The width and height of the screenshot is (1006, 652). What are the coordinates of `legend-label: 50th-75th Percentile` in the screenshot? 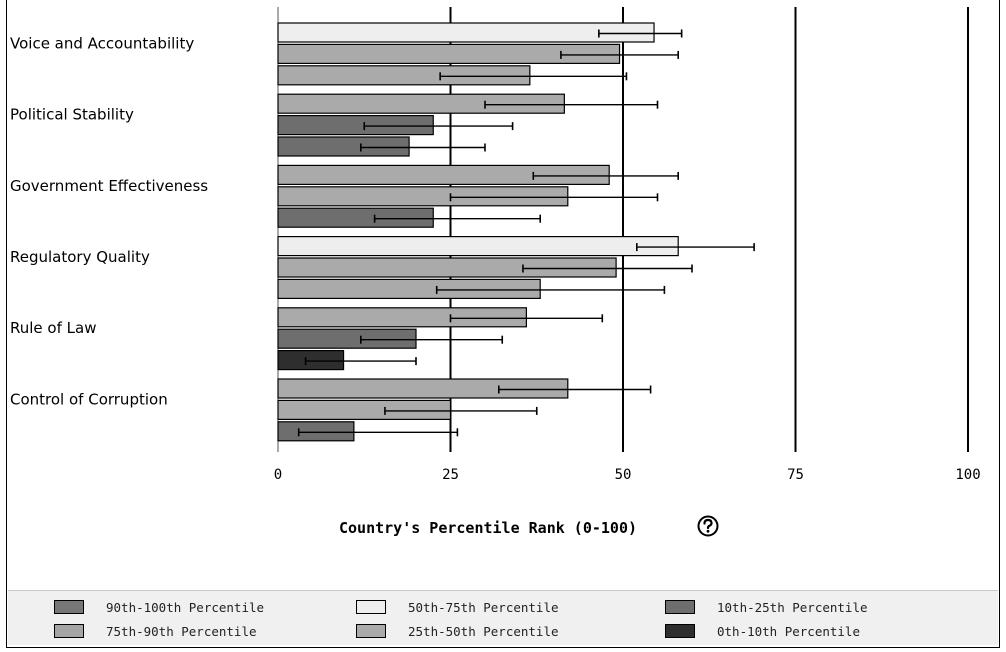 It's located at (483, 607).